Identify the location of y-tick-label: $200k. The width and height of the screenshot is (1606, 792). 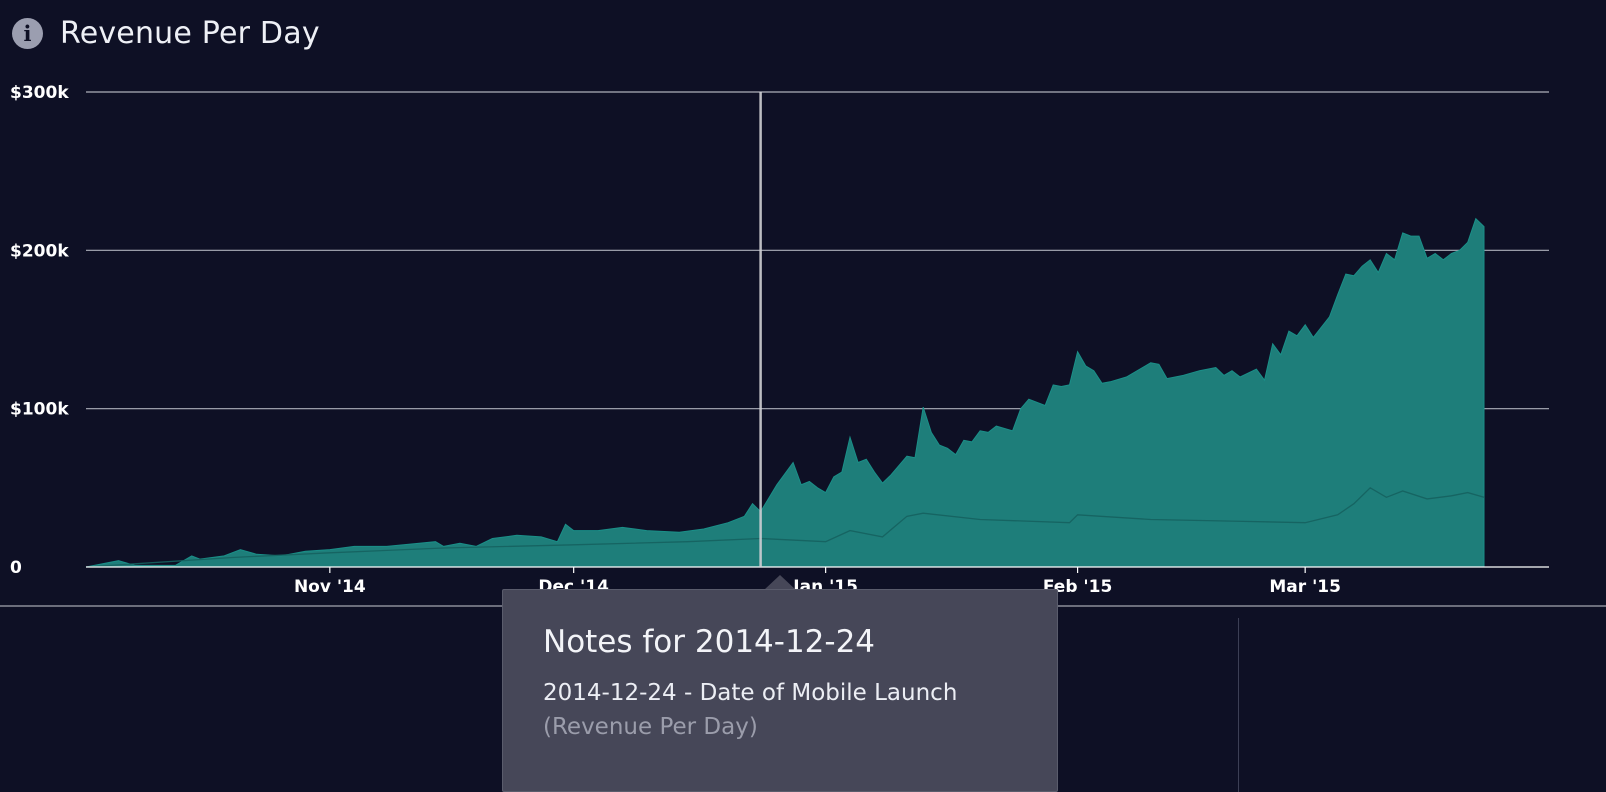
(39, 251).